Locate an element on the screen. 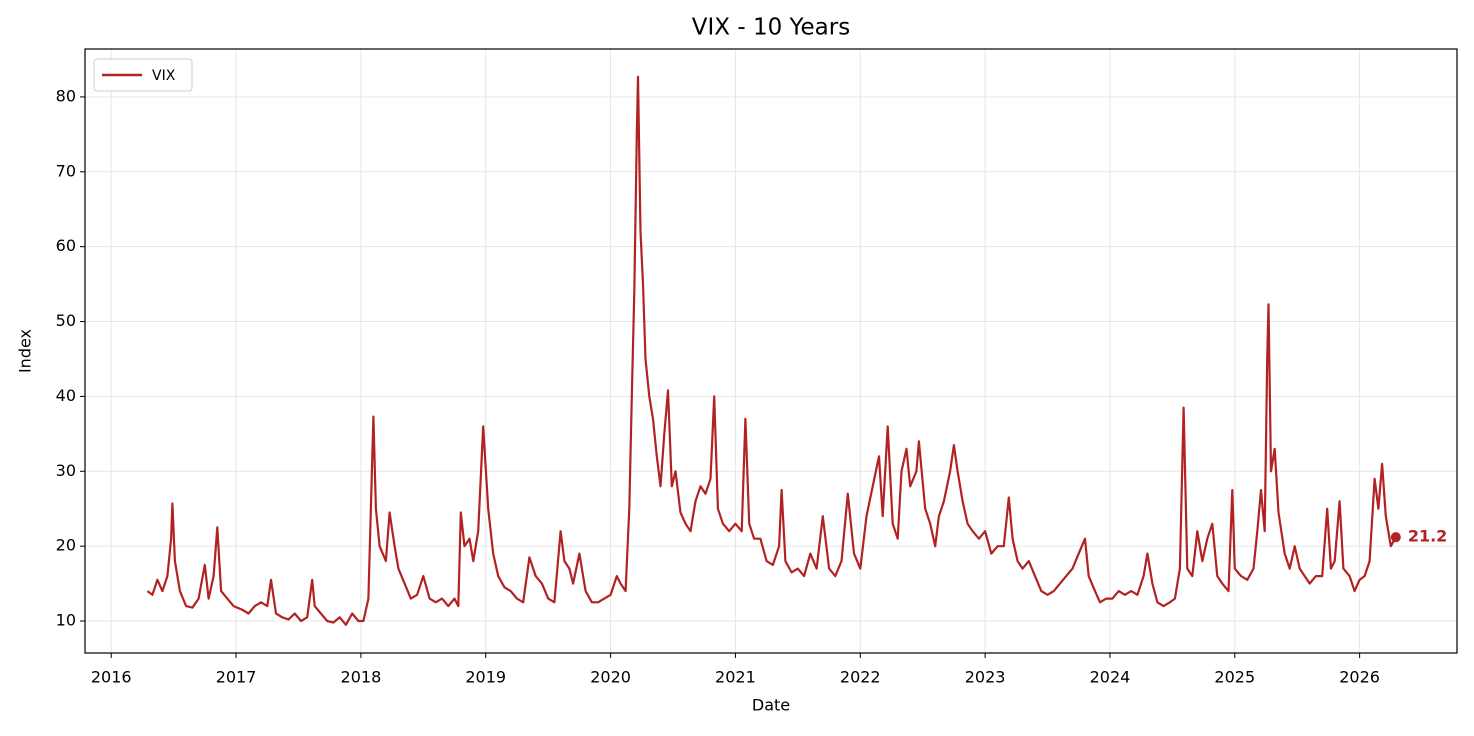  x-tick-label: 2019 is located at coordinates (485, 677).